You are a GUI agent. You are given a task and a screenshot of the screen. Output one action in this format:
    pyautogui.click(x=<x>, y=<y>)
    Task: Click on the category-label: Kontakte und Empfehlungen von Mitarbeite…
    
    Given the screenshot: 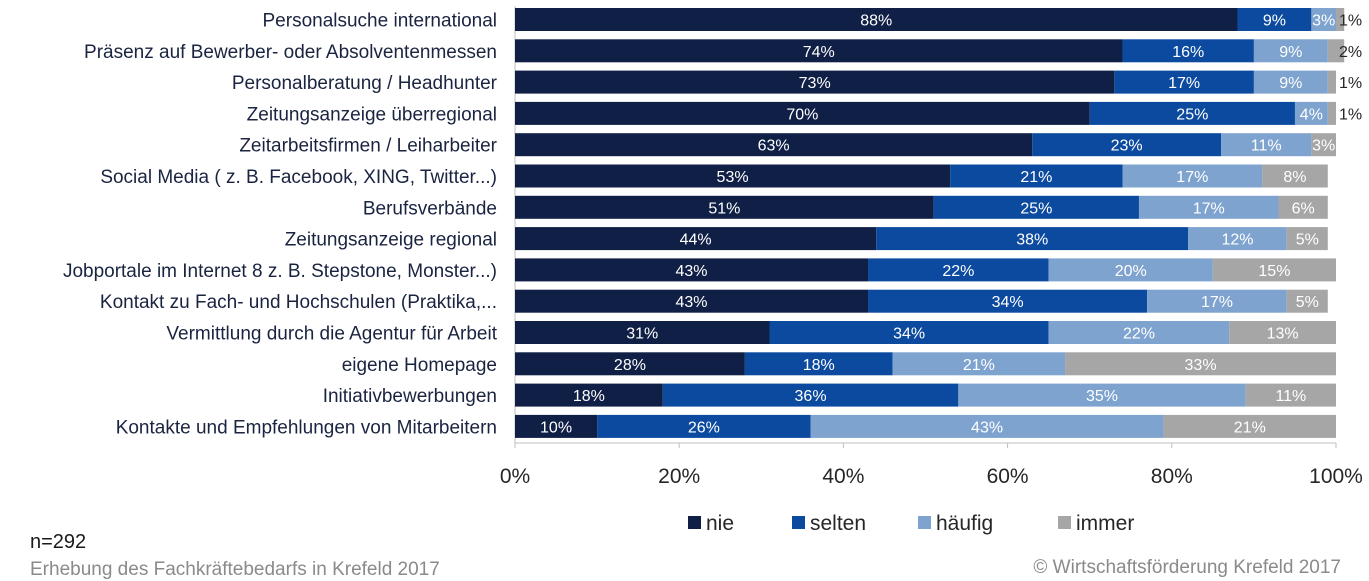 What is the action you would take?
    pyautogui.click(x=306, y=427)
    